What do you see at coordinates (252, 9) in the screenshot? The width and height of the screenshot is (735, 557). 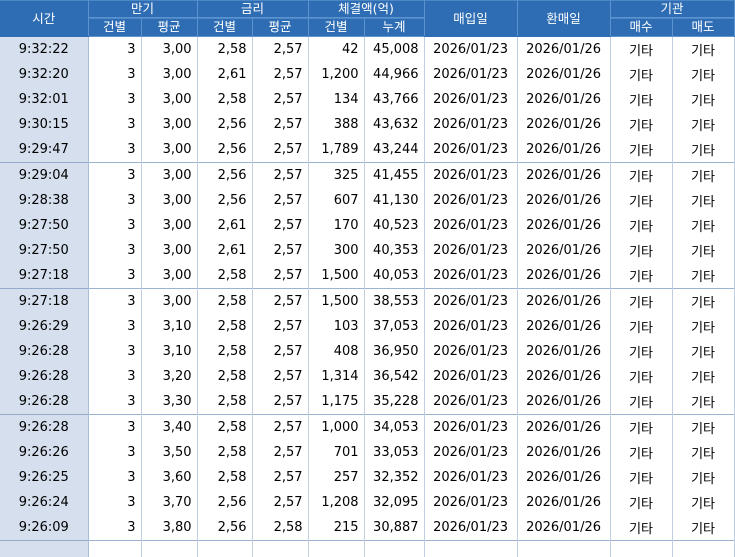 I see `header-group-rate: 금리` at bounding box center [252, 9].